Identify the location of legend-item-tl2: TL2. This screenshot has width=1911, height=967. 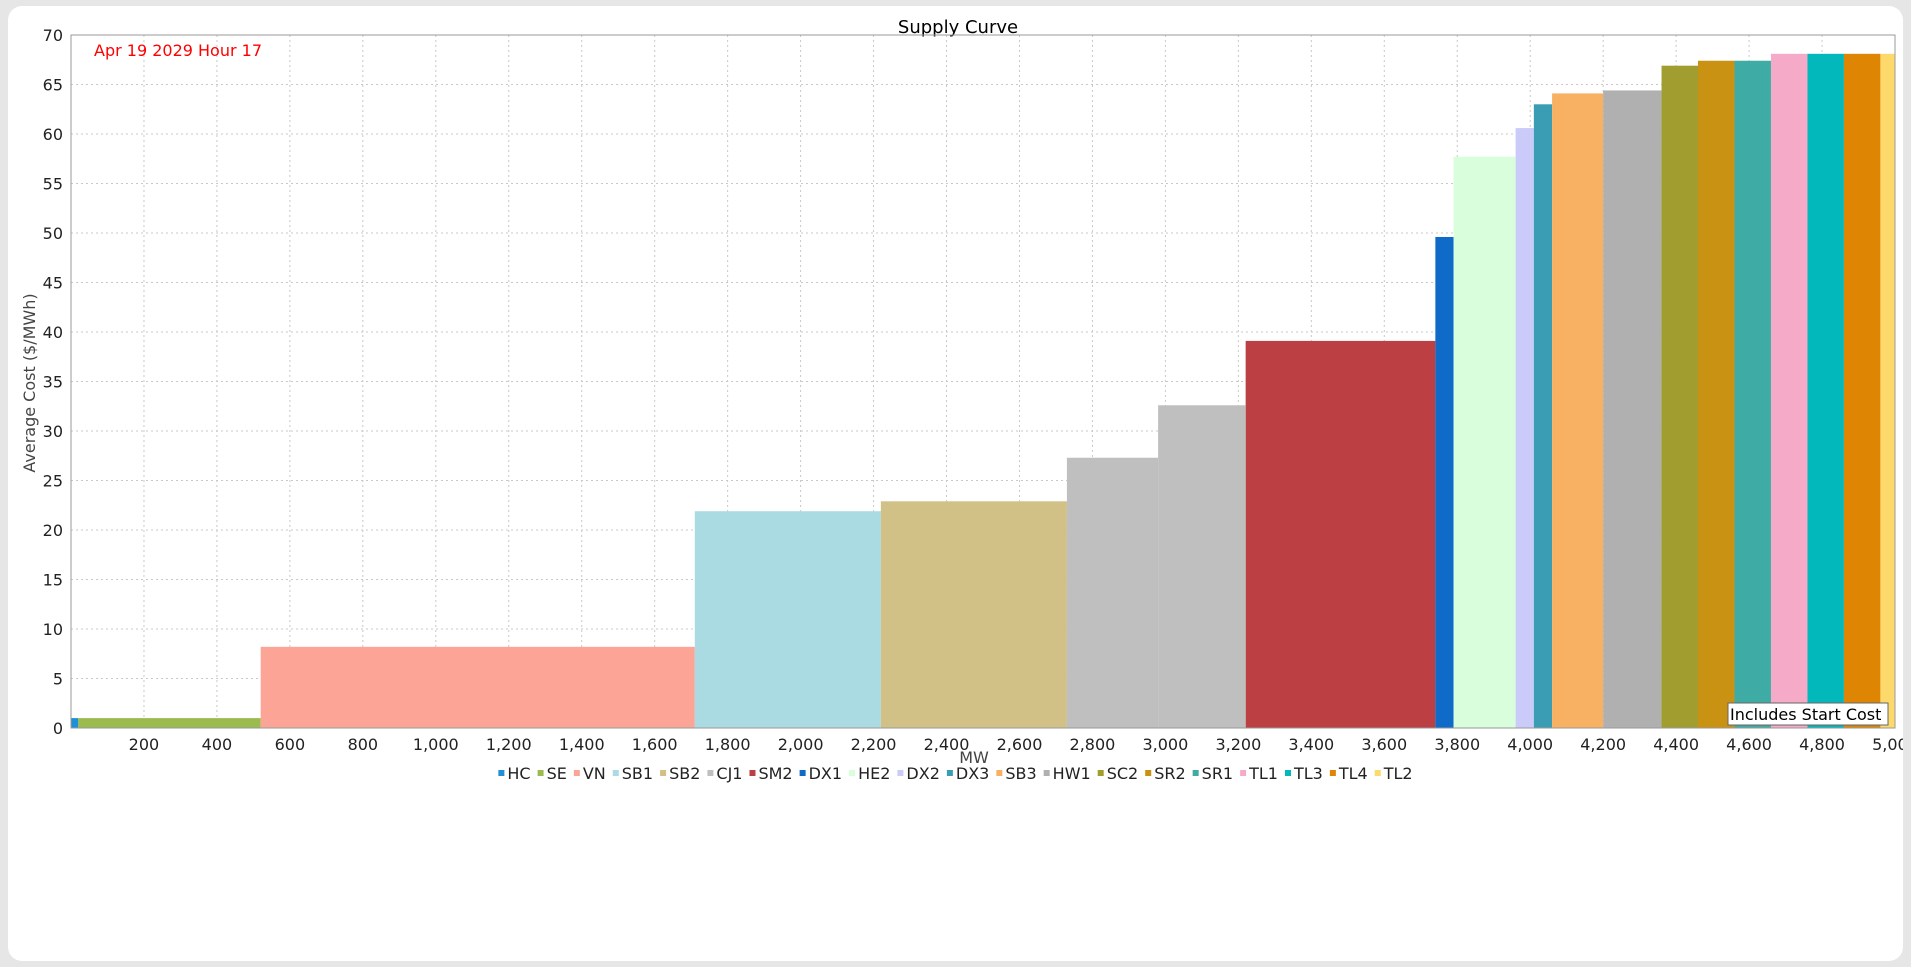
(1393, 773).